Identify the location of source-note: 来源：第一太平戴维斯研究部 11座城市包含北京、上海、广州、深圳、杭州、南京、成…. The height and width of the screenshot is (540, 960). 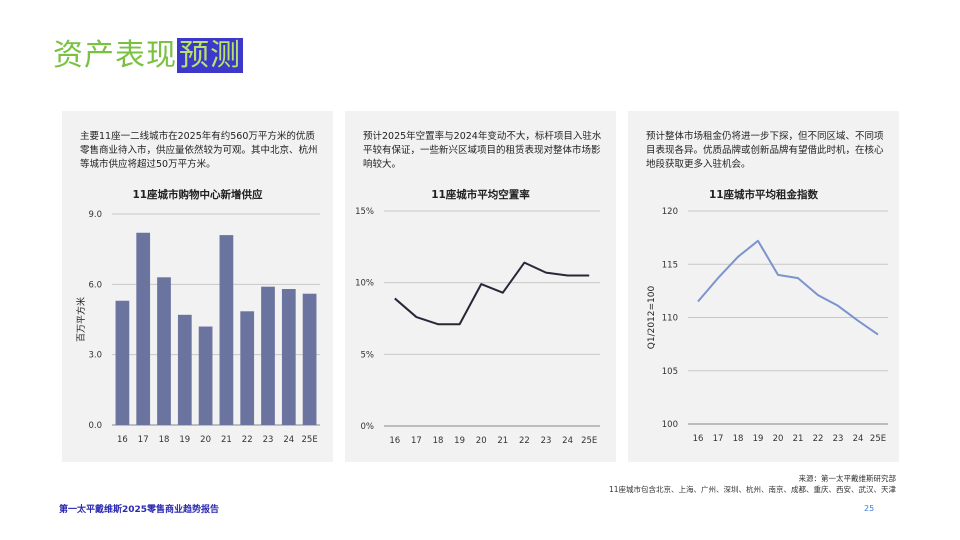
(752, 484).